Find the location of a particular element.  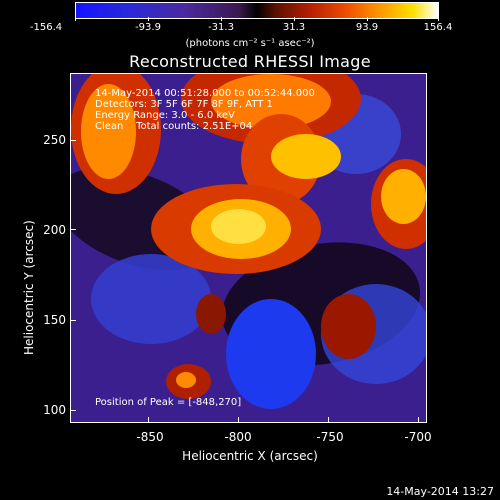

colorbar-tick-label: -156.4 is located at coordinates (46, 27).